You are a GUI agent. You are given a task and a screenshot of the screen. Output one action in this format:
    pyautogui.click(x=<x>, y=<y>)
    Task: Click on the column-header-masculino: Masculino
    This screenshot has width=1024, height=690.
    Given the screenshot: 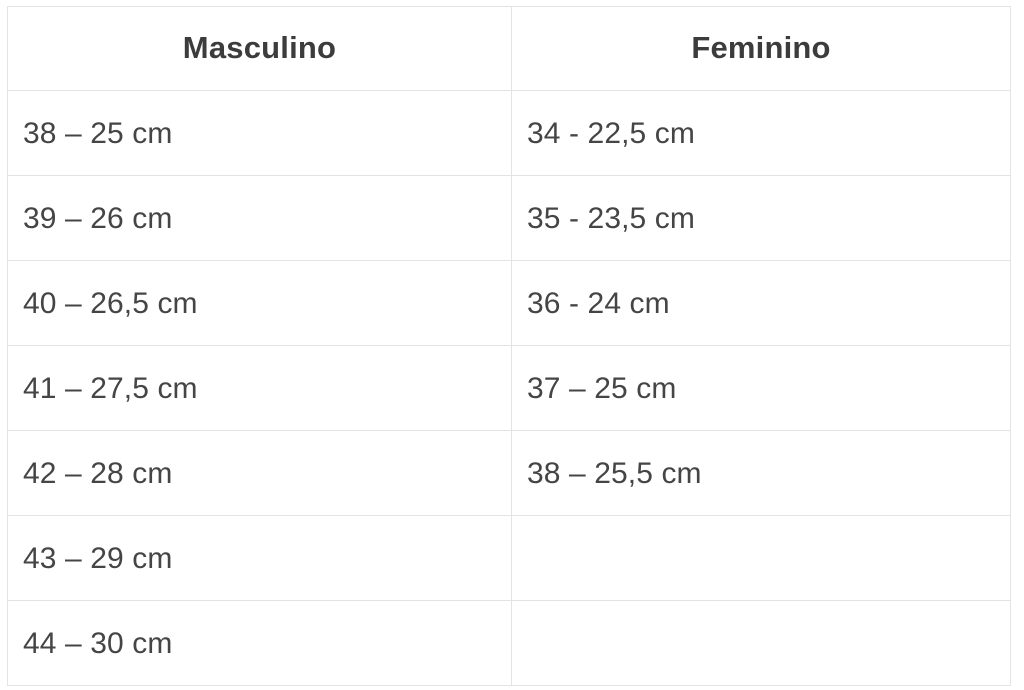 What is the action you would take?
    pyautogui.click(x=259, y=48)
    